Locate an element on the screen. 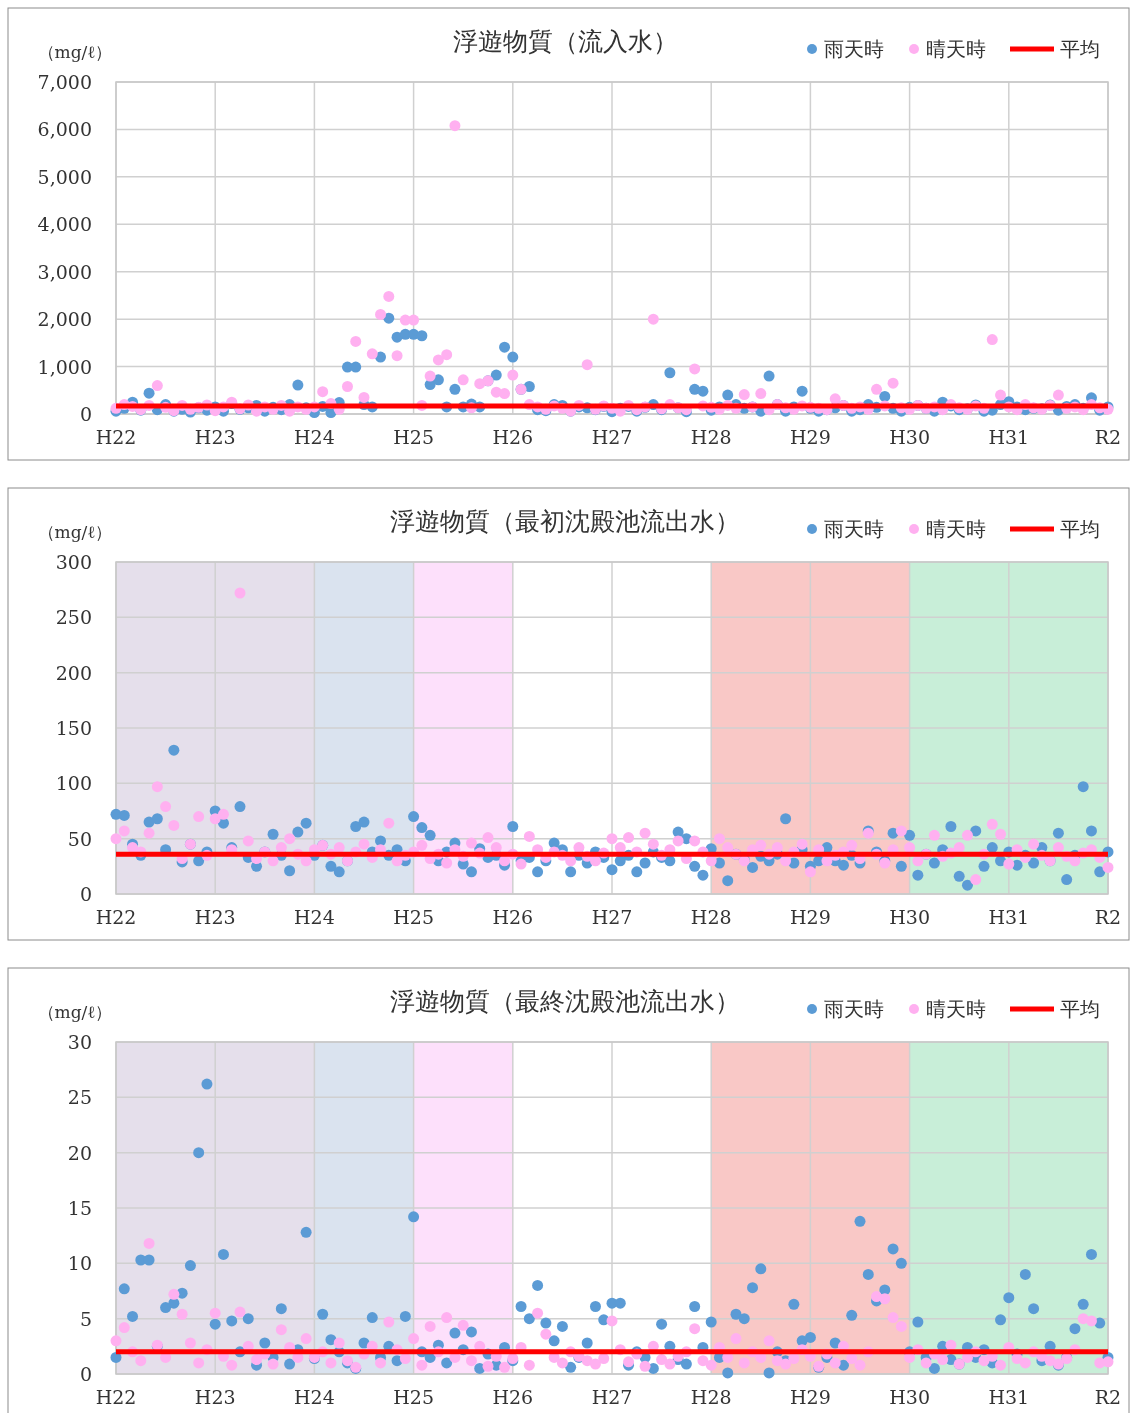  y-tick-label: 250 is located at coordinates (73, 617).